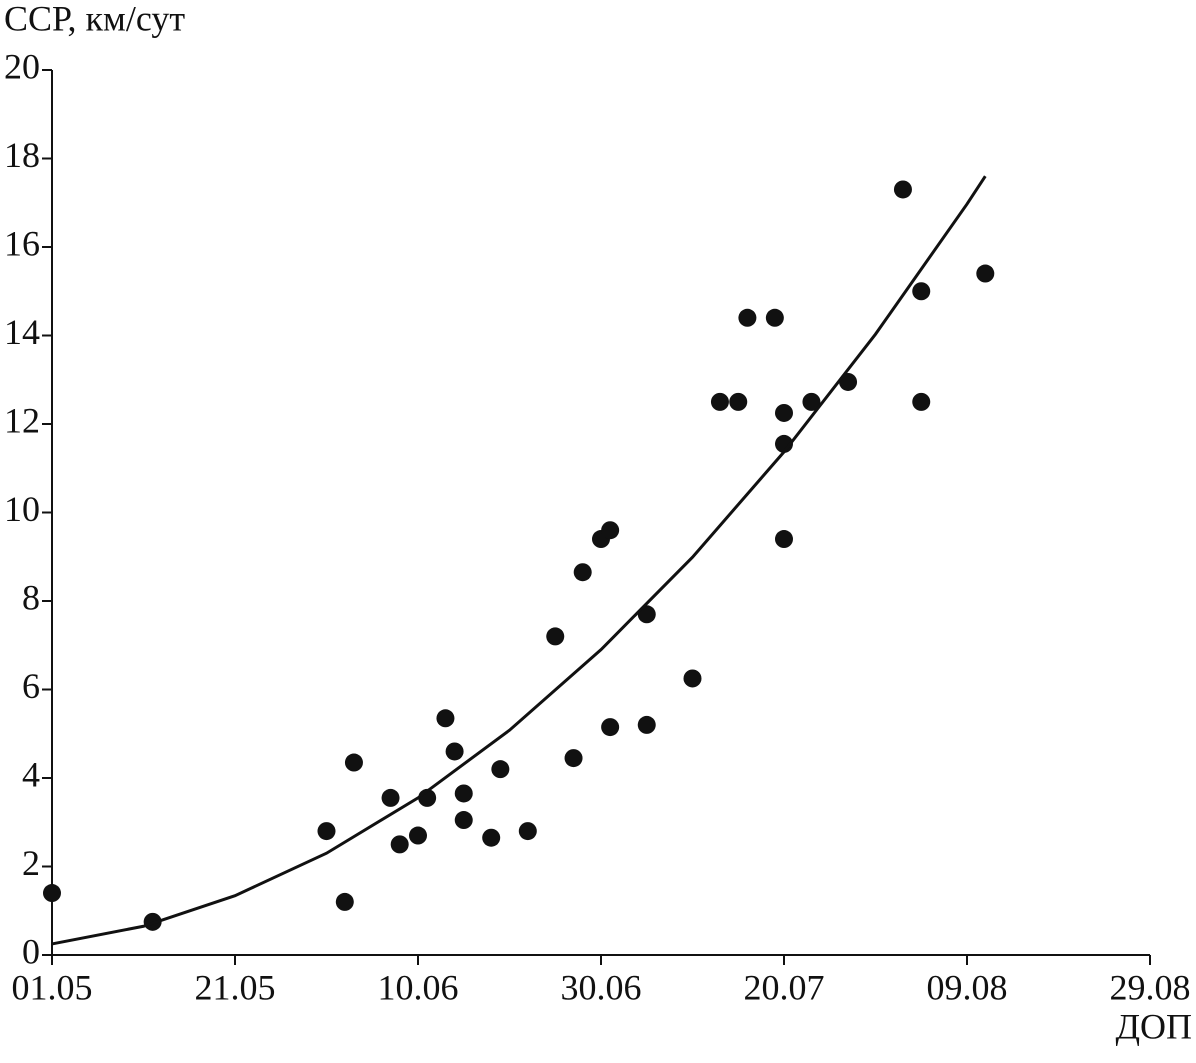 The width and height of the screenshot is (1196, 1063). What do you see at coordinates (31, 686) in the screenshot?
I see `y-tick-label: 6` at bounding box center [31, 686].